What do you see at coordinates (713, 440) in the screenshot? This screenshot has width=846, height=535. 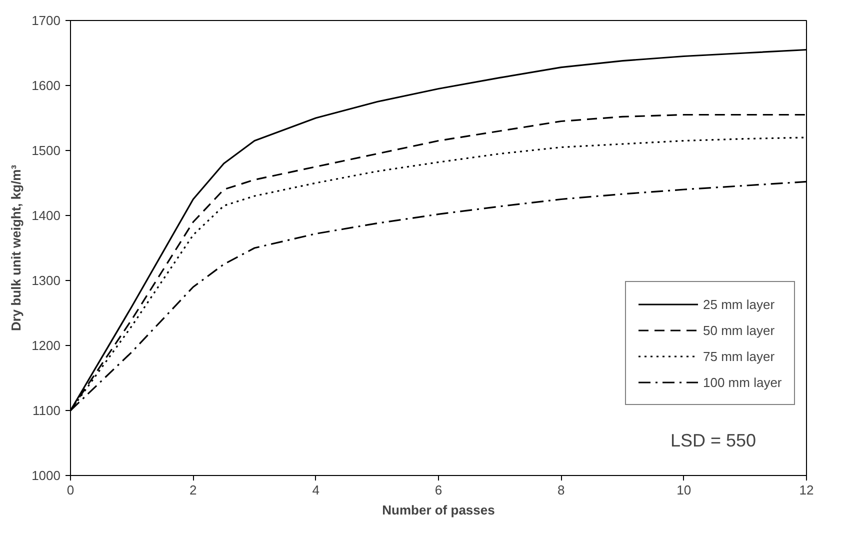 I see `annotation: LSD = 550` at bounding box center [713, 440].